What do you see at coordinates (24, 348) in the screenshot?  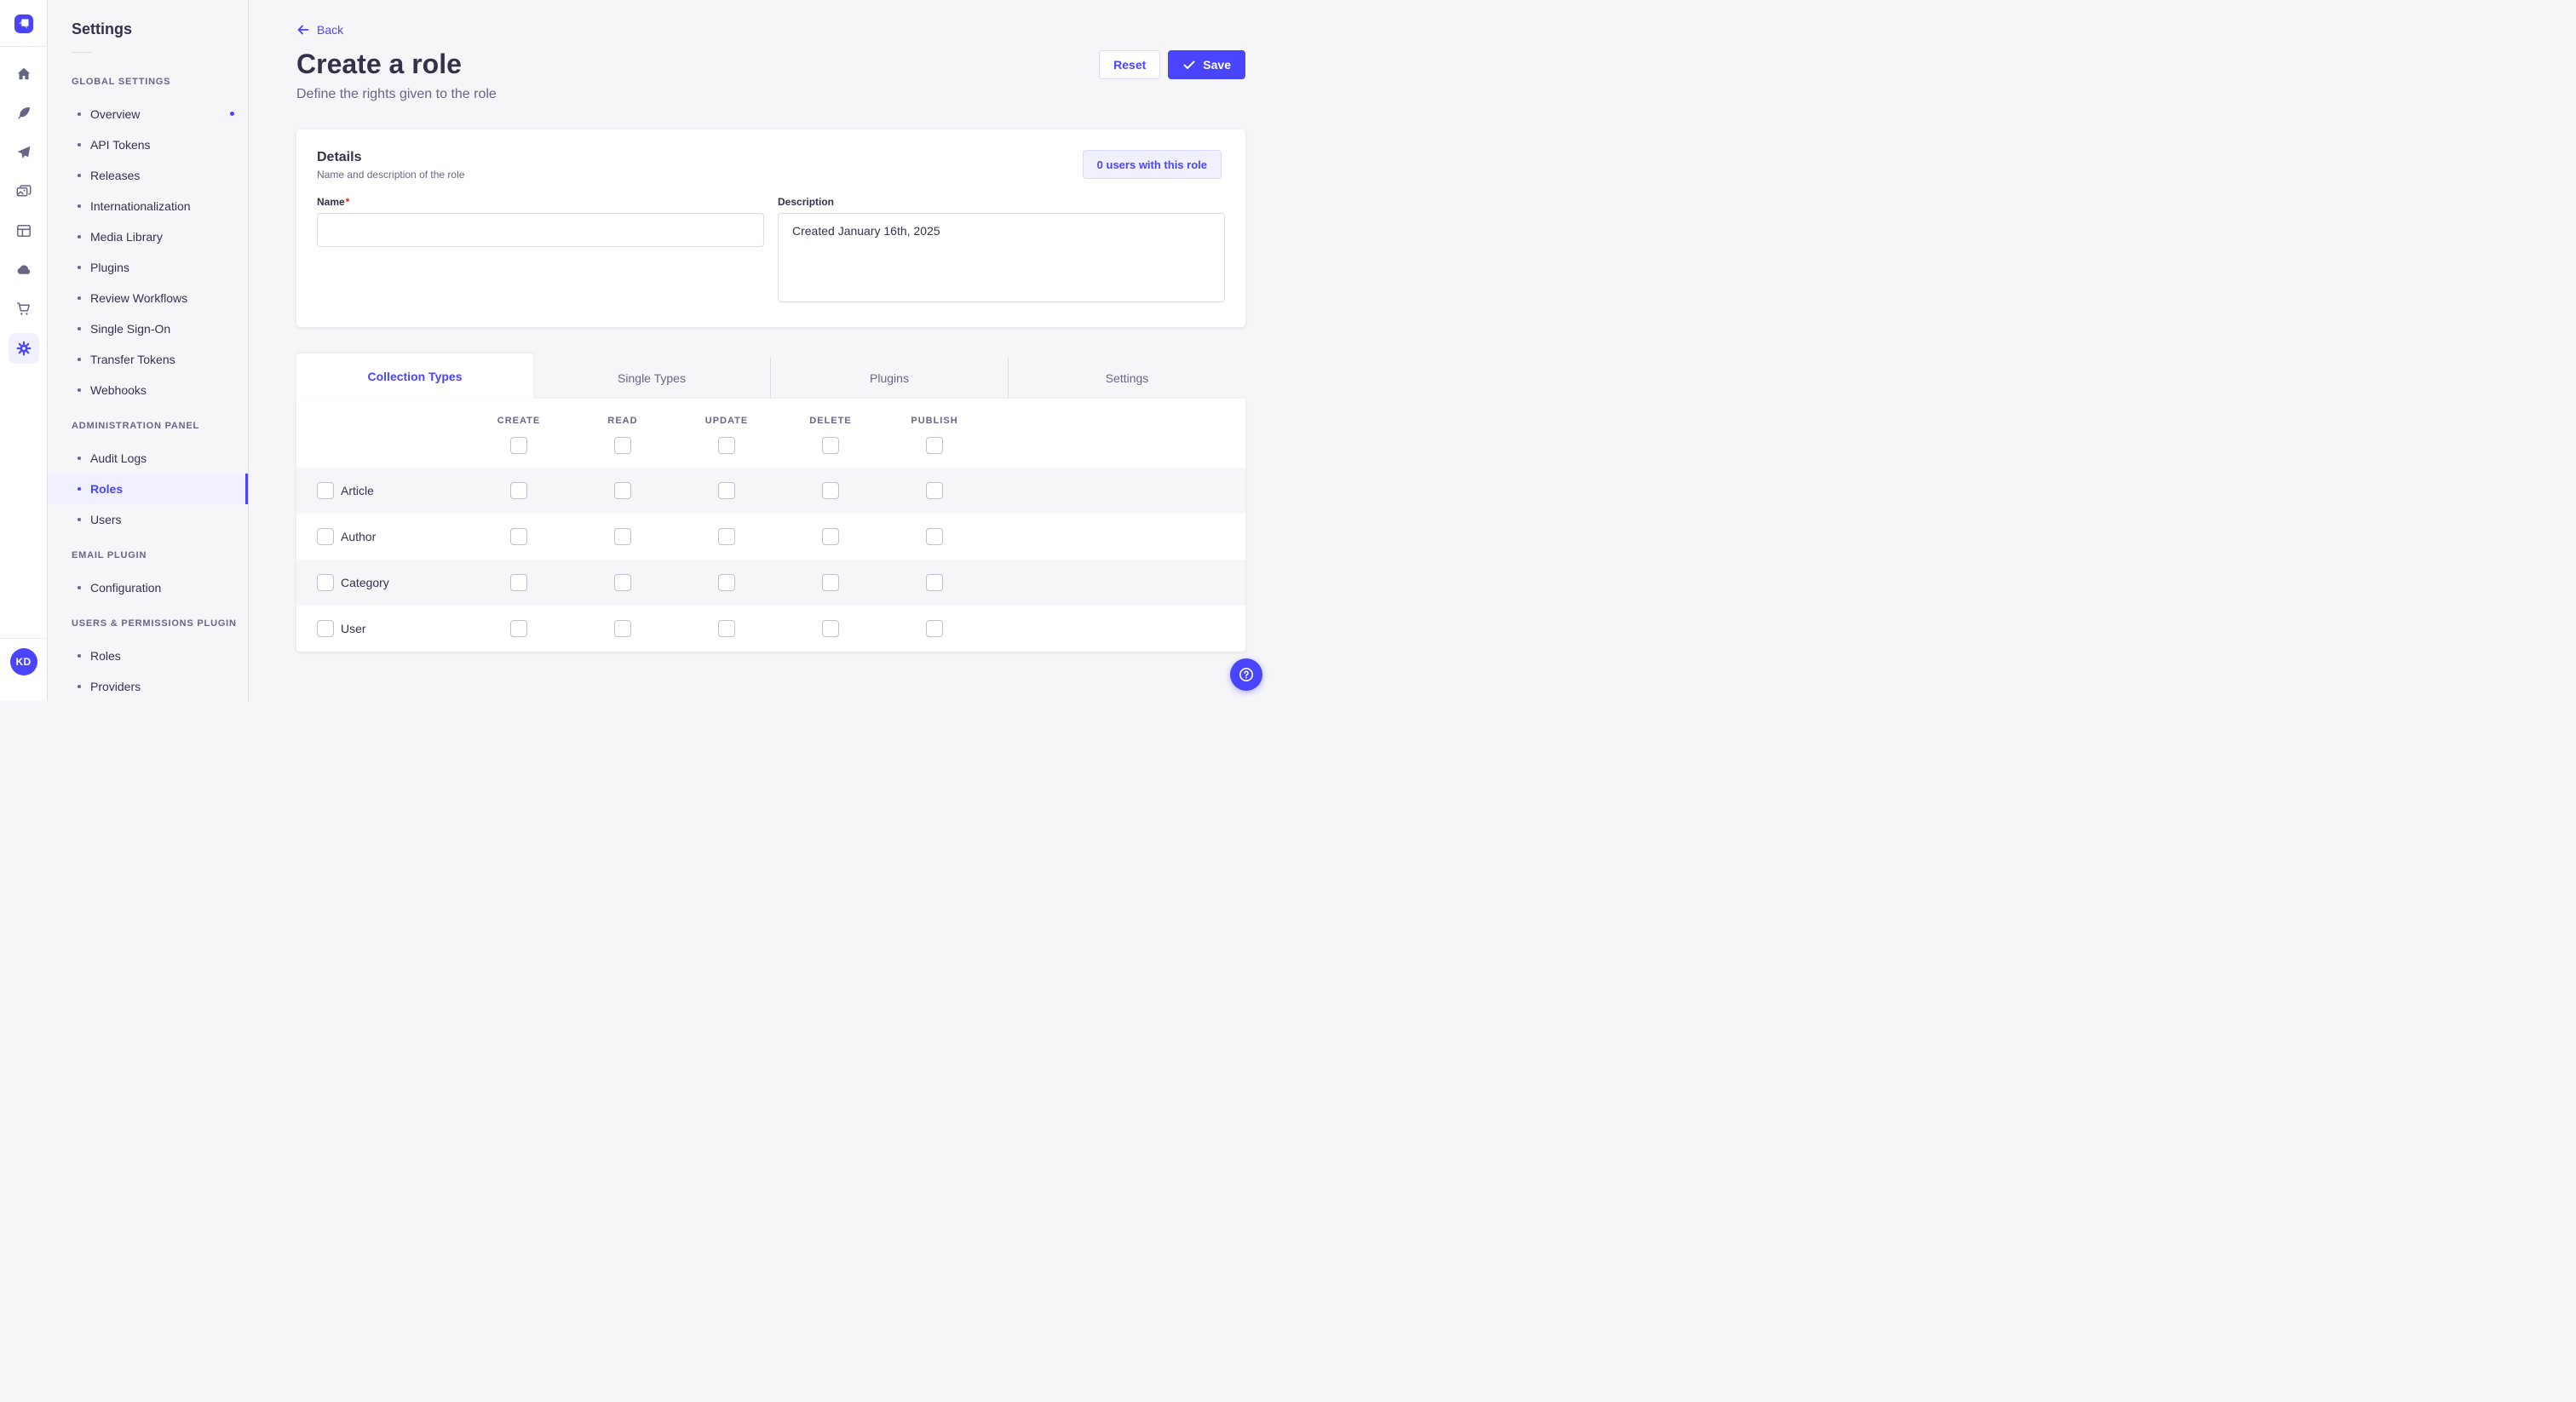 I see `rail-item-gear-icon` at bounding box center [24, 348].